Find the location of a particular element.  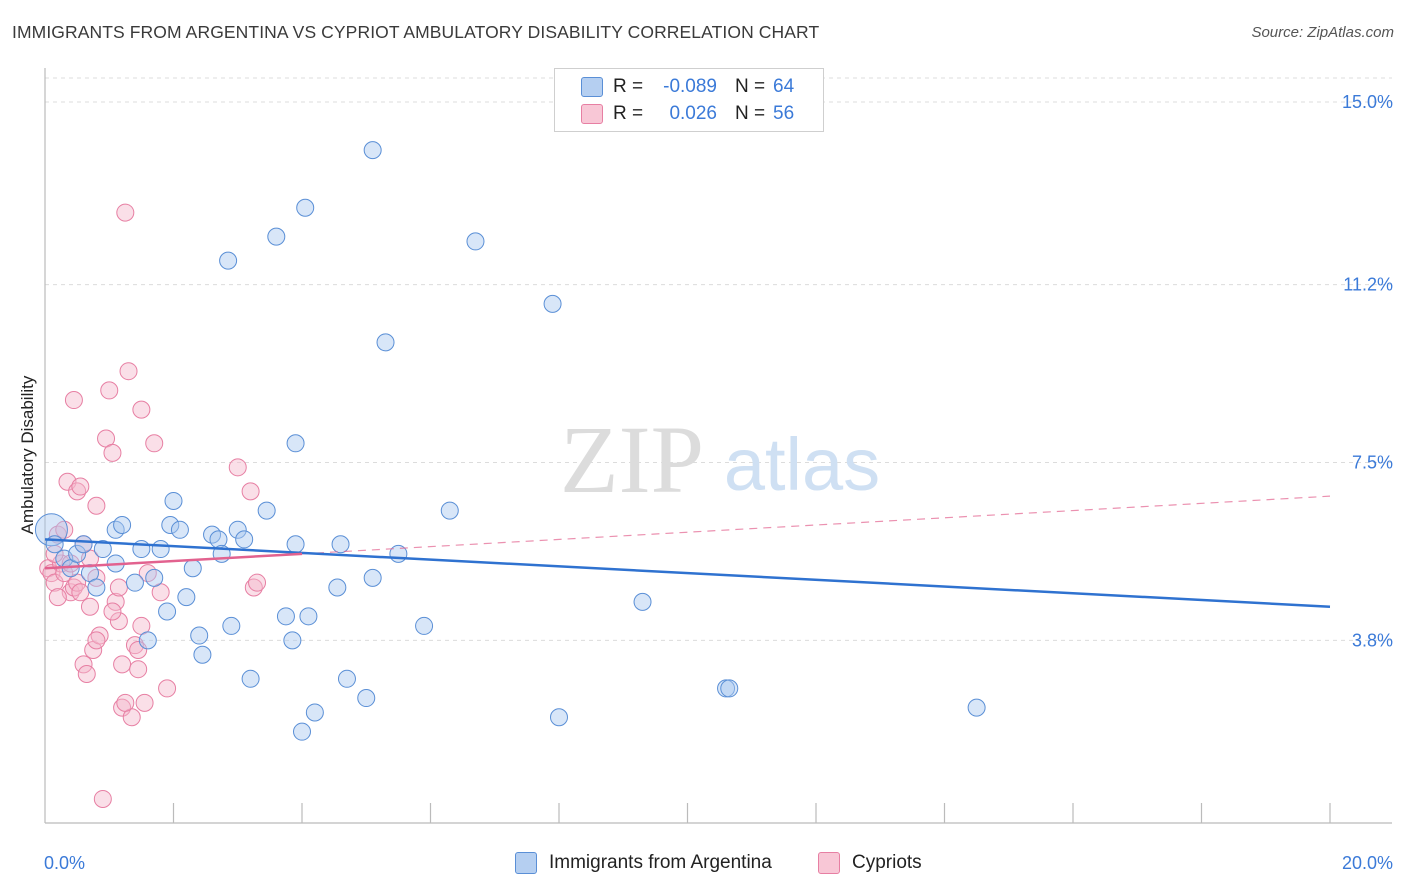

legend-r-value: 0.026 is located at coordinates (693, 113).